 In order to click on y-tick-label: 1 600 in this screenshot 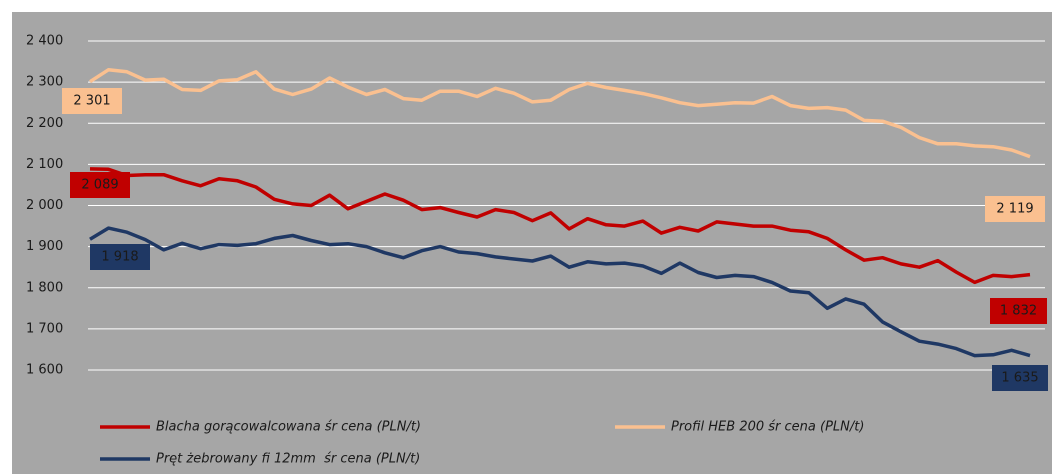, I will do `click(44, 370)`.